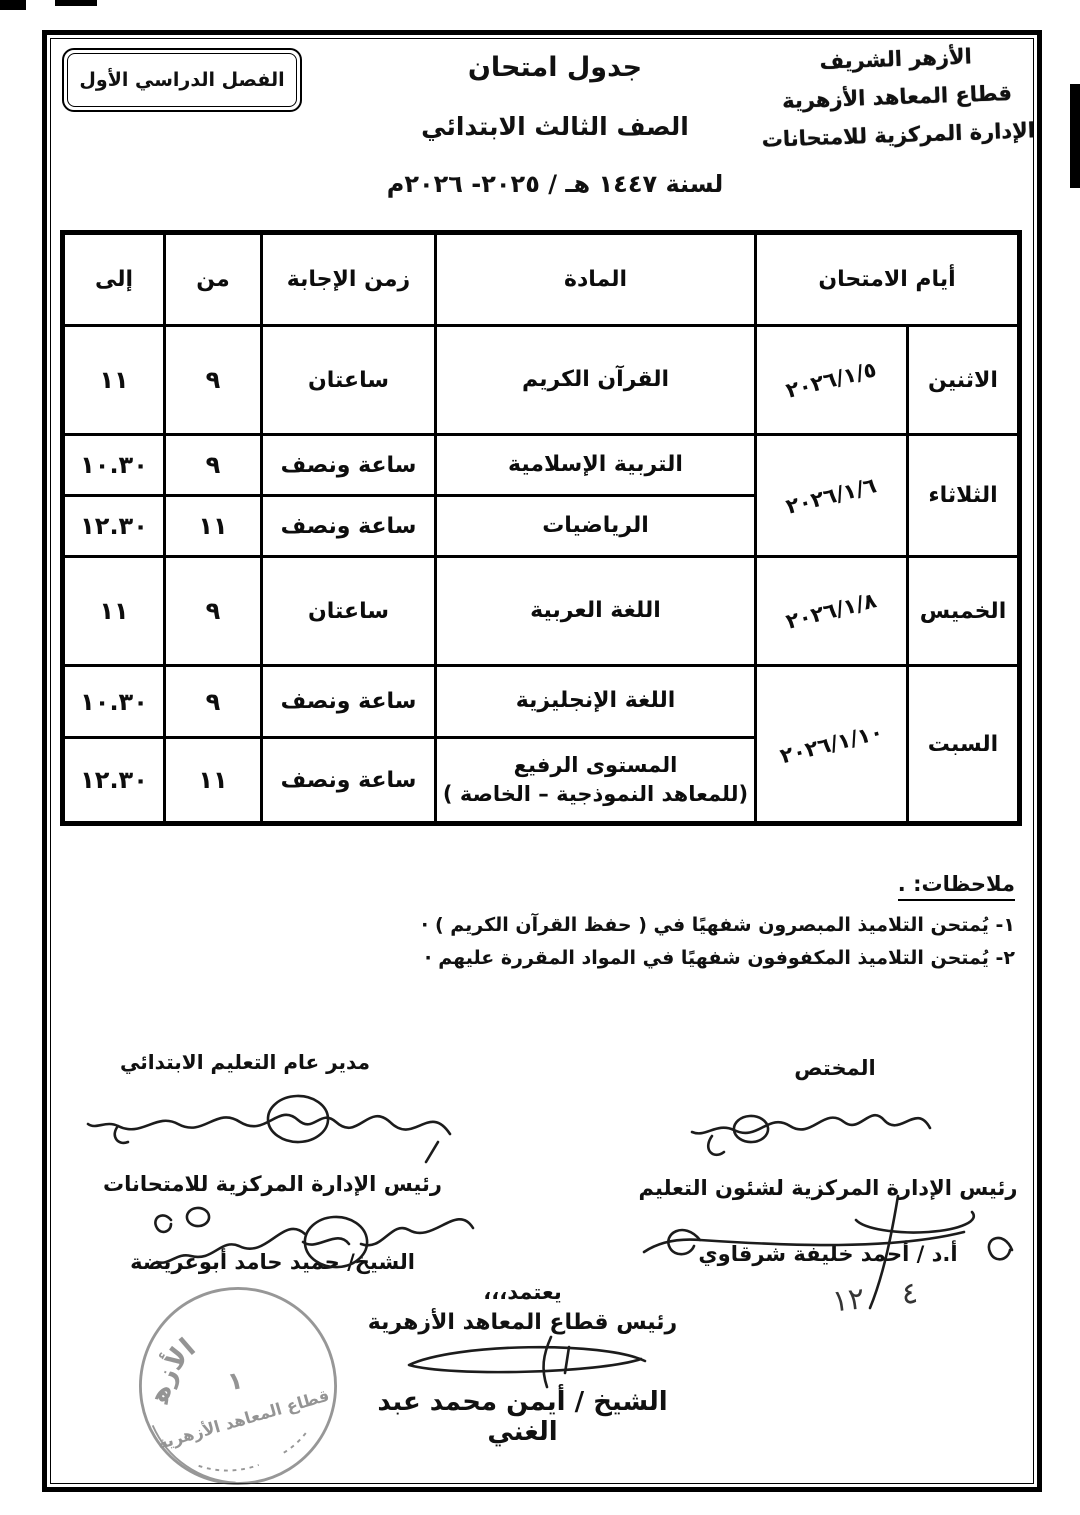 The height and width of the screenshot is (1515, 1080). Describe the element at coordinates (595, 279) in the screenshot. I see `col-header-subject: المادة` at that location.